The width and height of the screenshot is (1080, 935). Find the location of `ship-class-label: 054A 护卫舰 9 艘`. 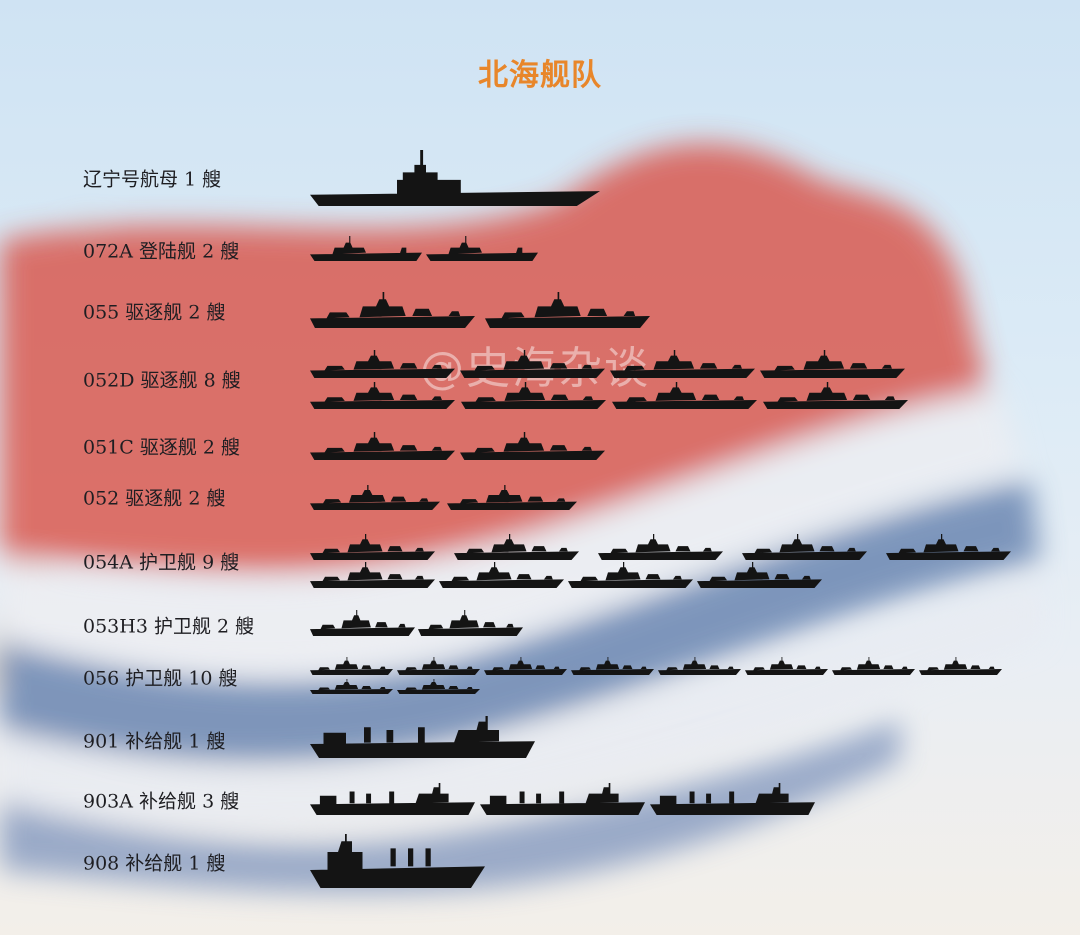

ship-class-label: 054A 护卫舰 9 艘 is located at coordinates (161, 562).